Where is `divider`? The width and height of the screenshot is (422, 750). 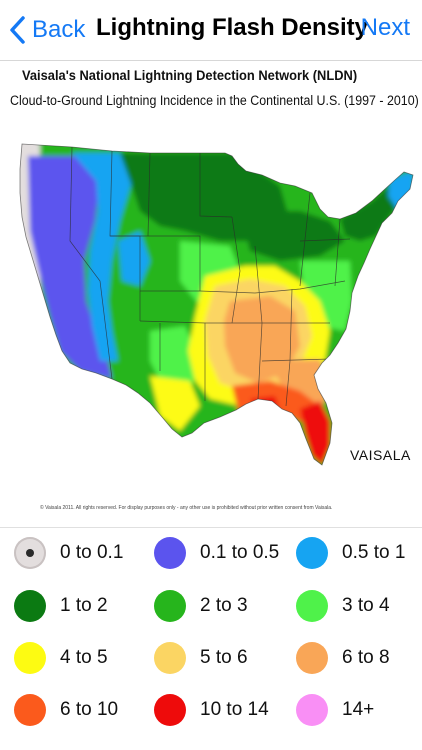 divider is located at coordinates (211, 527).